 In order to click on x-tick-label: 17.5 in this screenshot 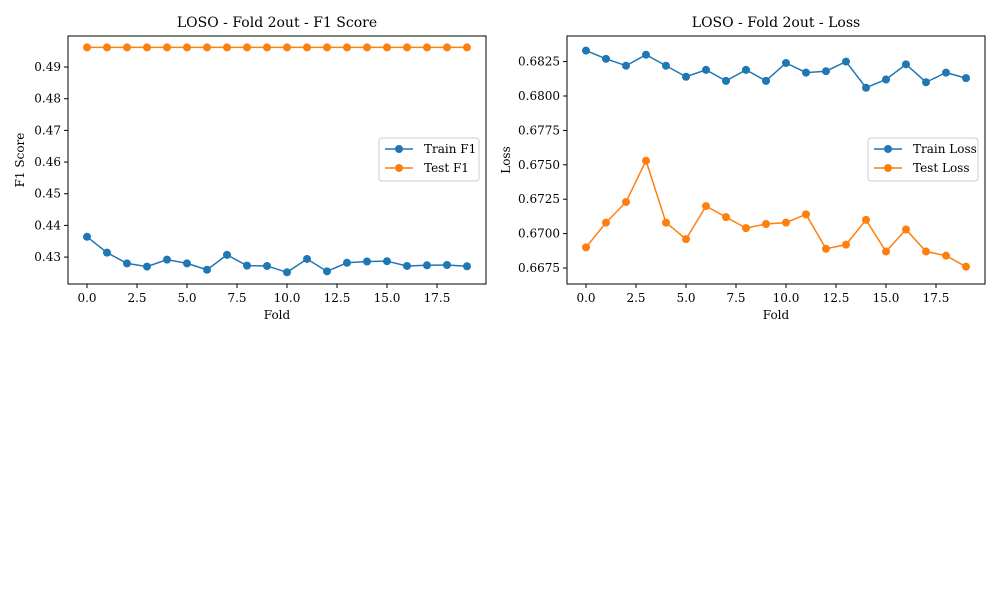, I will do `click(936, 298)`.